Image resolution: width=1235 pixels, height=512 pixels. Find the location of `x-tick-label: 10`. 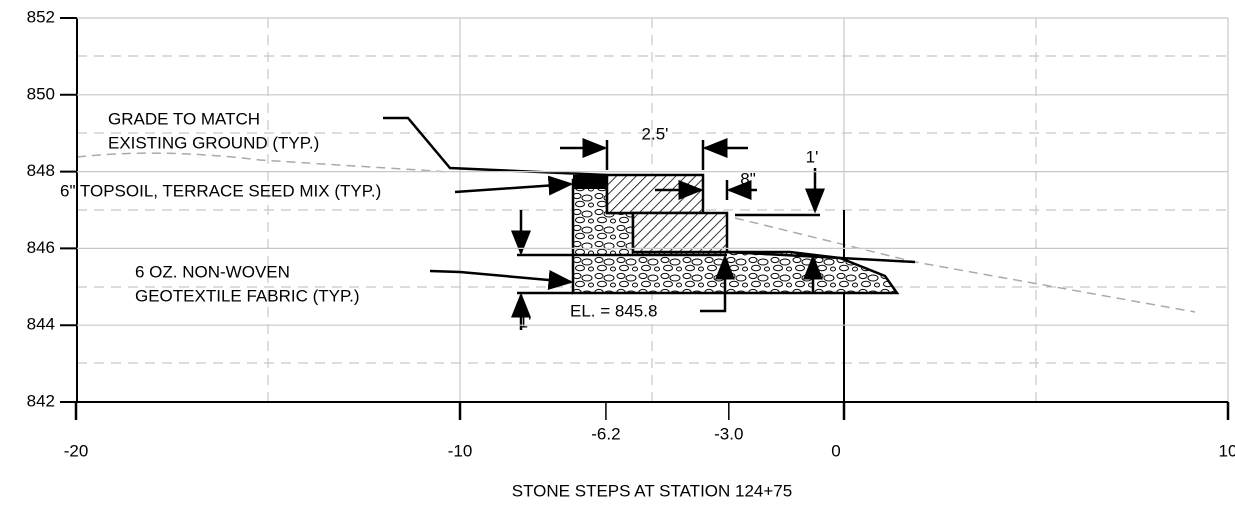

x-tick-label: 10 is located at coordinates (1227, 450).